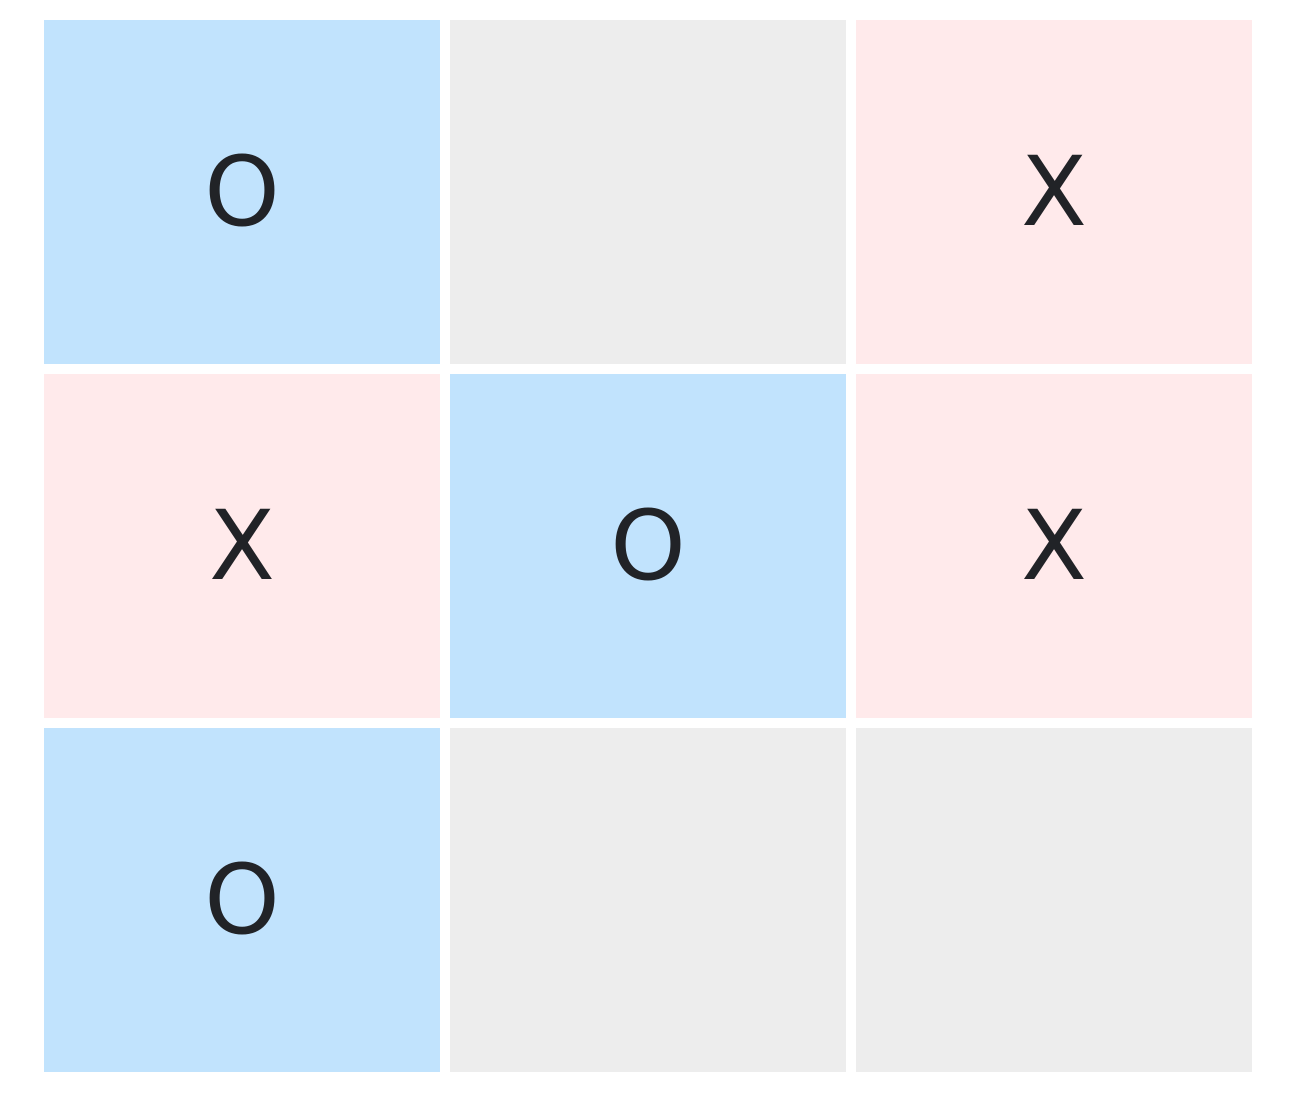  Describe the element at coordinates (648, 192) in the screenshot. I see `board-cell-r1-c2` at that location.